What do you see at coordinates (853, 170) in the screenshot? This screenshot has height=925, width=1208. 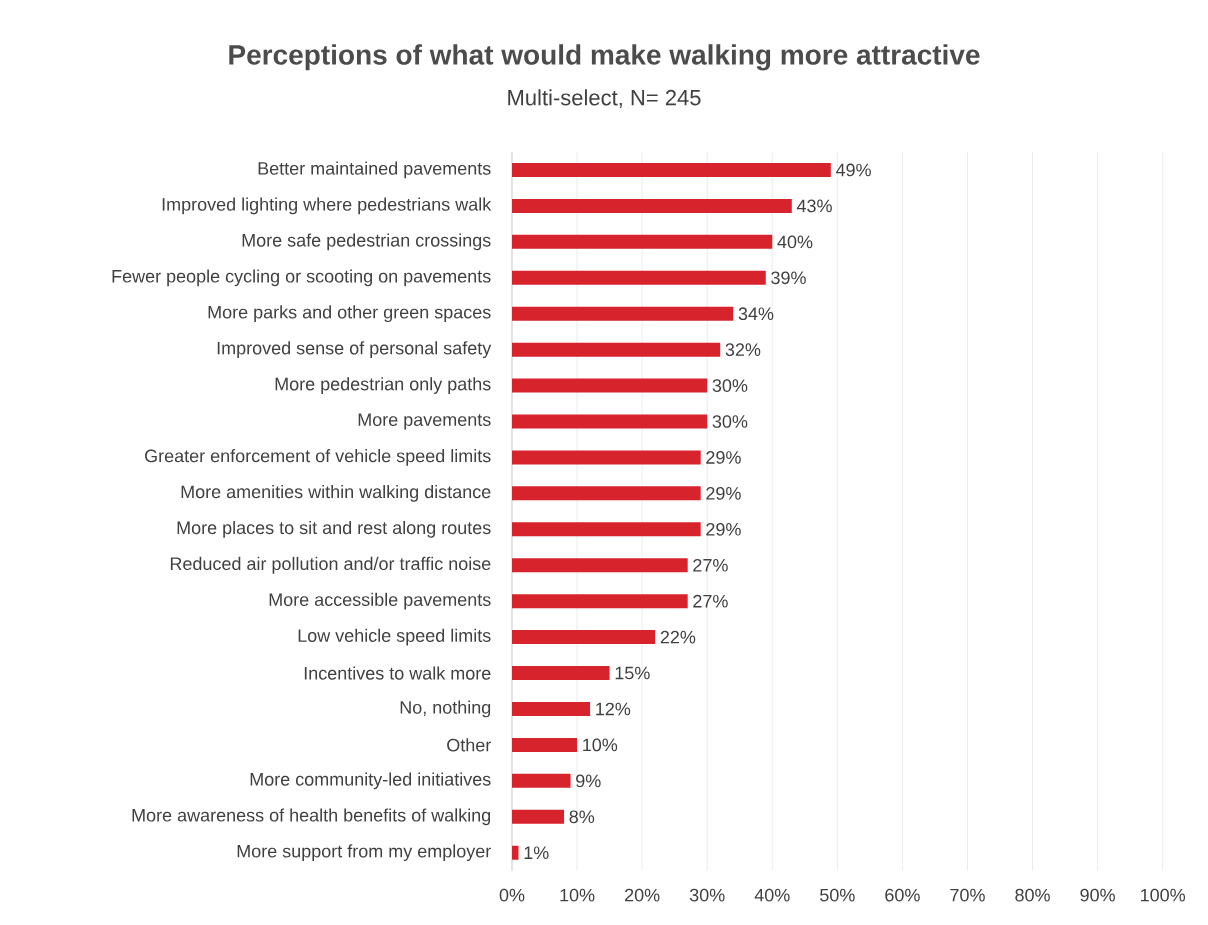 I see `data-label: 49%` at bounding box center [853, 170].